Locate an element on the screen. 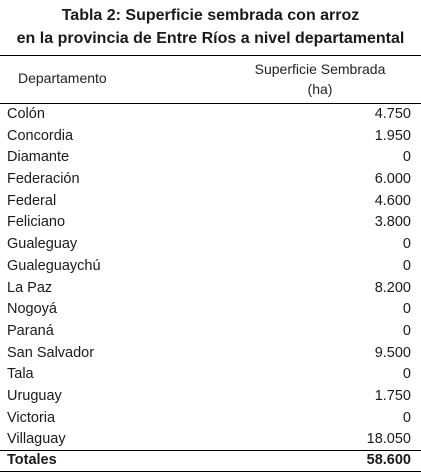 Image resolution: width=421 pixels, height=472 pixels. row-departamento: Tala is located at coordinates (20, 374).